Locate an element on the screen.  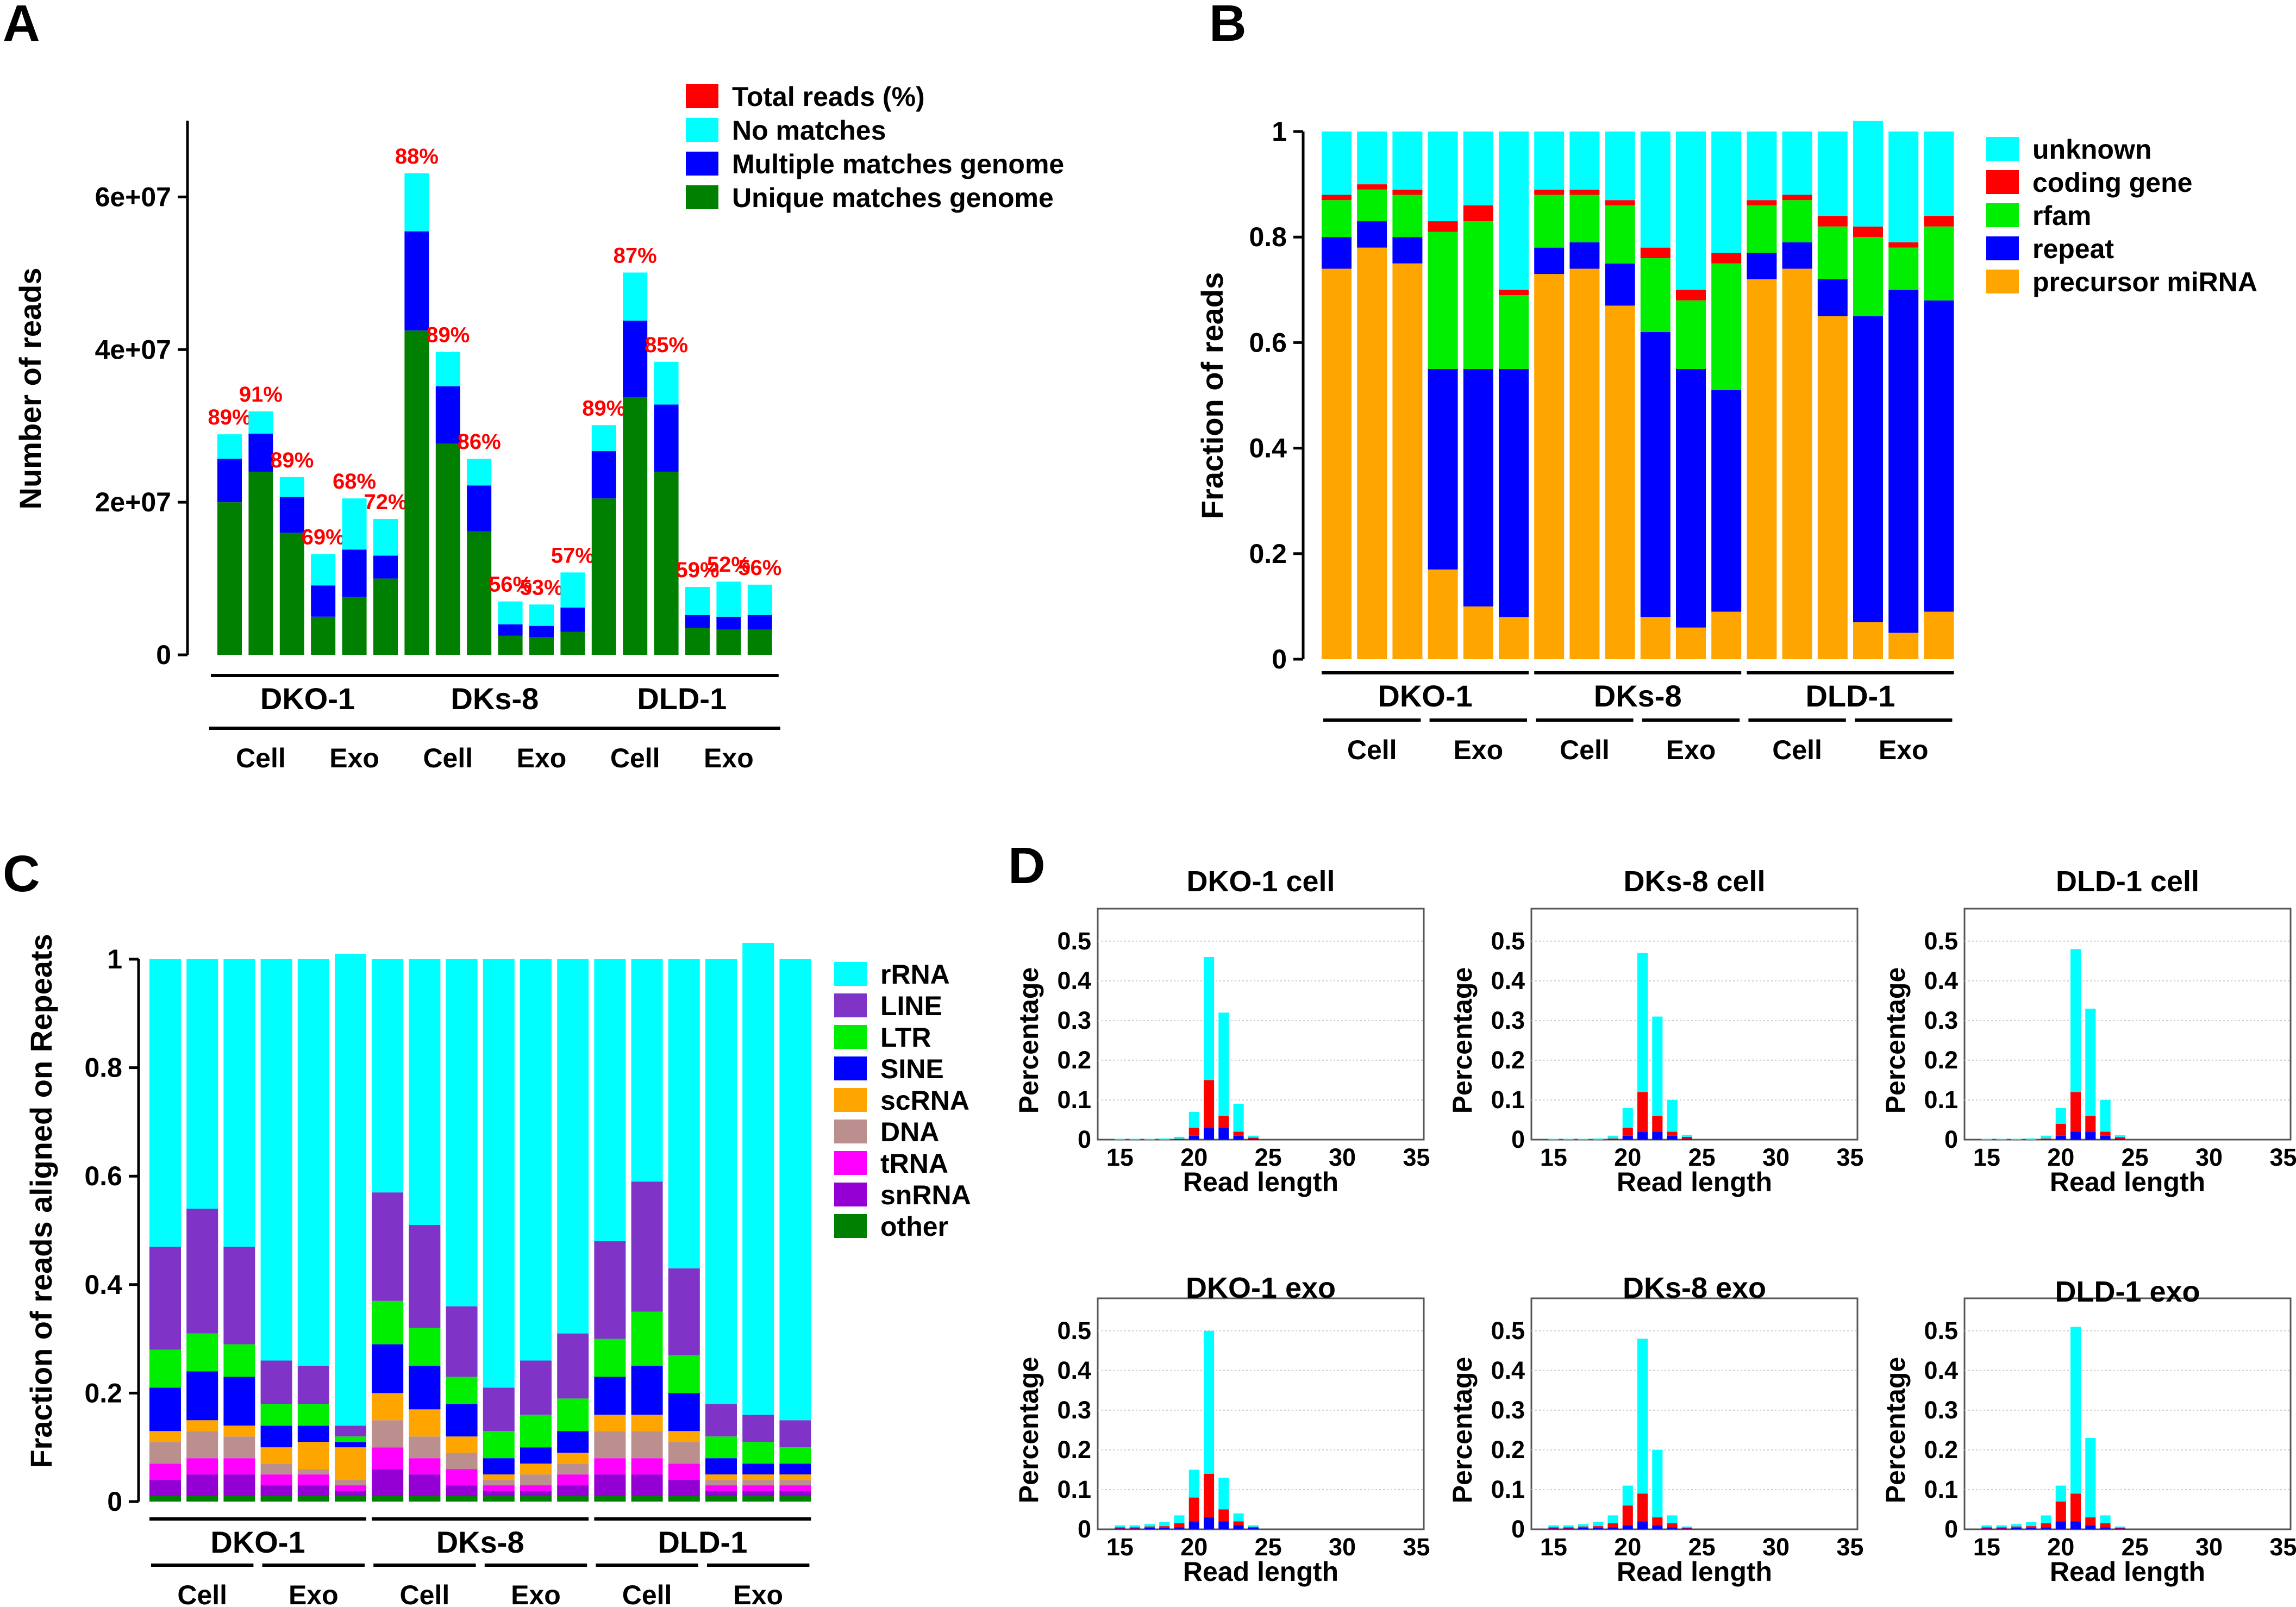
legend-swatch-repeat is located at coordinates (2003, 248).